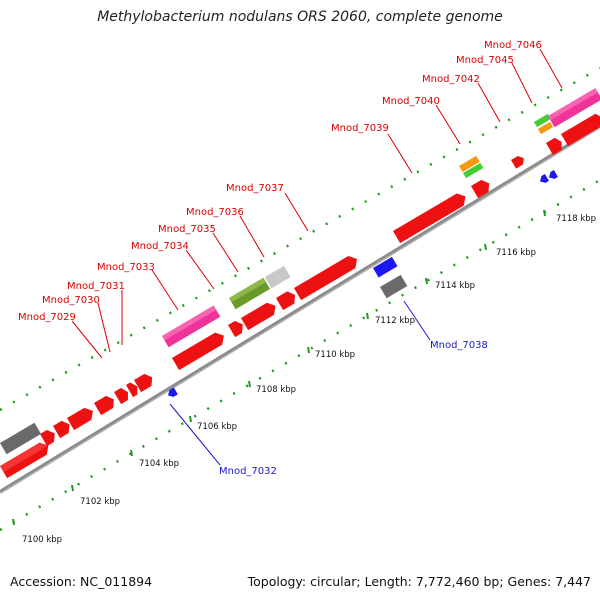 Image resolution: width=600 pixels, height=600 pixels. What do you see at coordinates (133, 389) in the screenshot?
I see `gene-7031c` at bounding box center [133, 389].